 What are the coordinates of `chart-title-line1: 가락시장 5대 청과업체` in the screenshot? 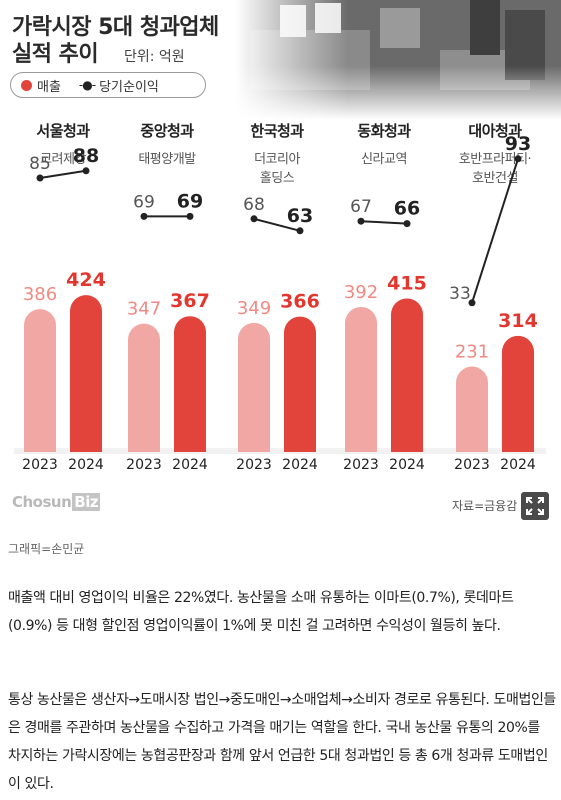 It's located at (115, 27).